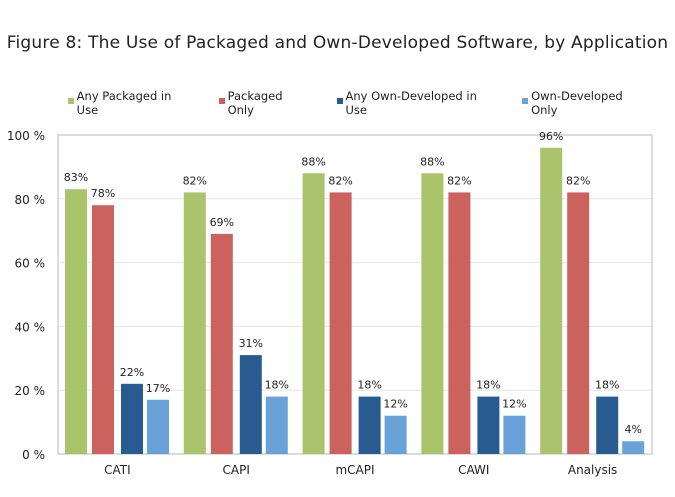 The height and width of the screenshot is (497, 675). I want to click on data-label: 22%, so click(132, 372).